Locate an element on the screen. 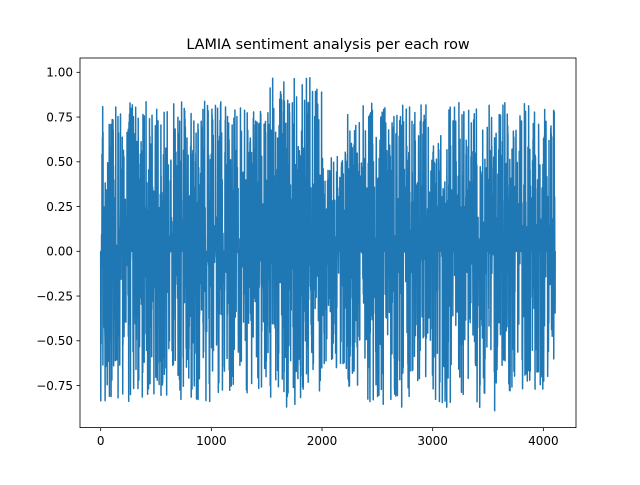  x-tick-label: 1000 is located at coordinates (211, 441).